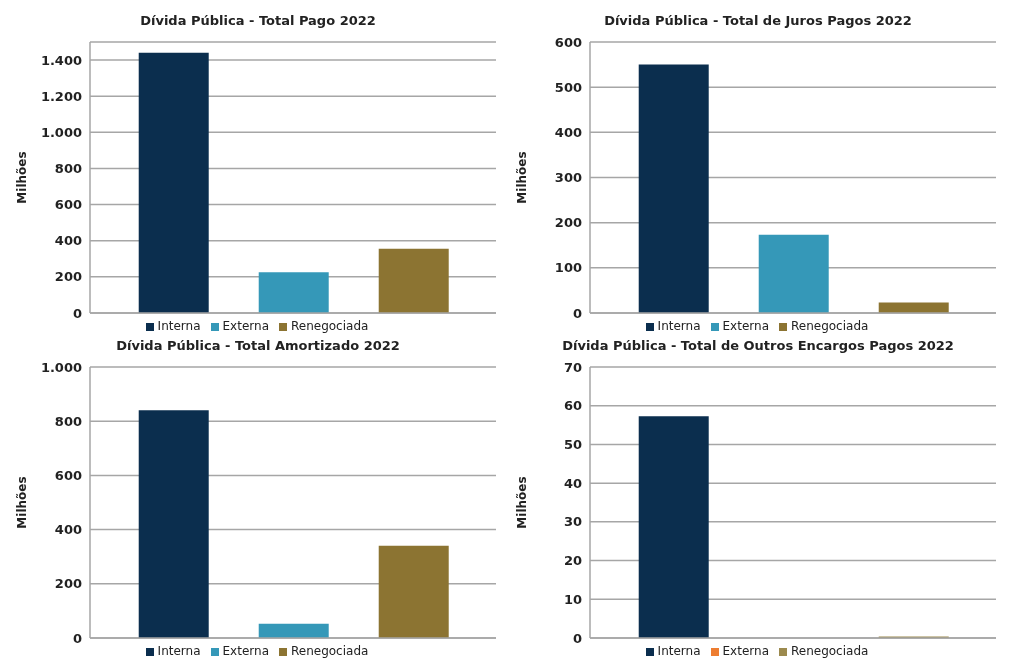 The width and height of the screenshot is (1019, 672). I want to click on chart-title: Dívida Pública - Total de Outros Encargos Pagos 2022, so click(758, 346).